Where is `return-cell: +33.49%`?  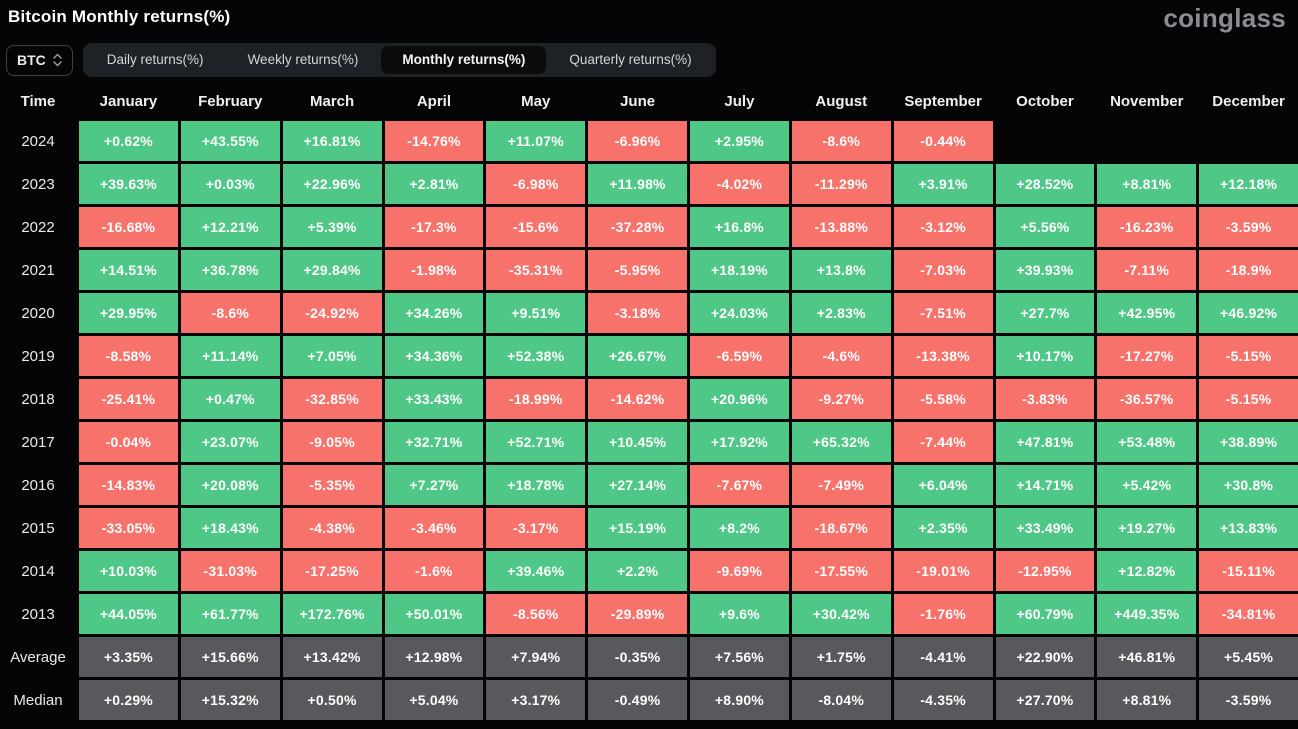 return-cell: +33.49% is located at coordinates (1045, 528).